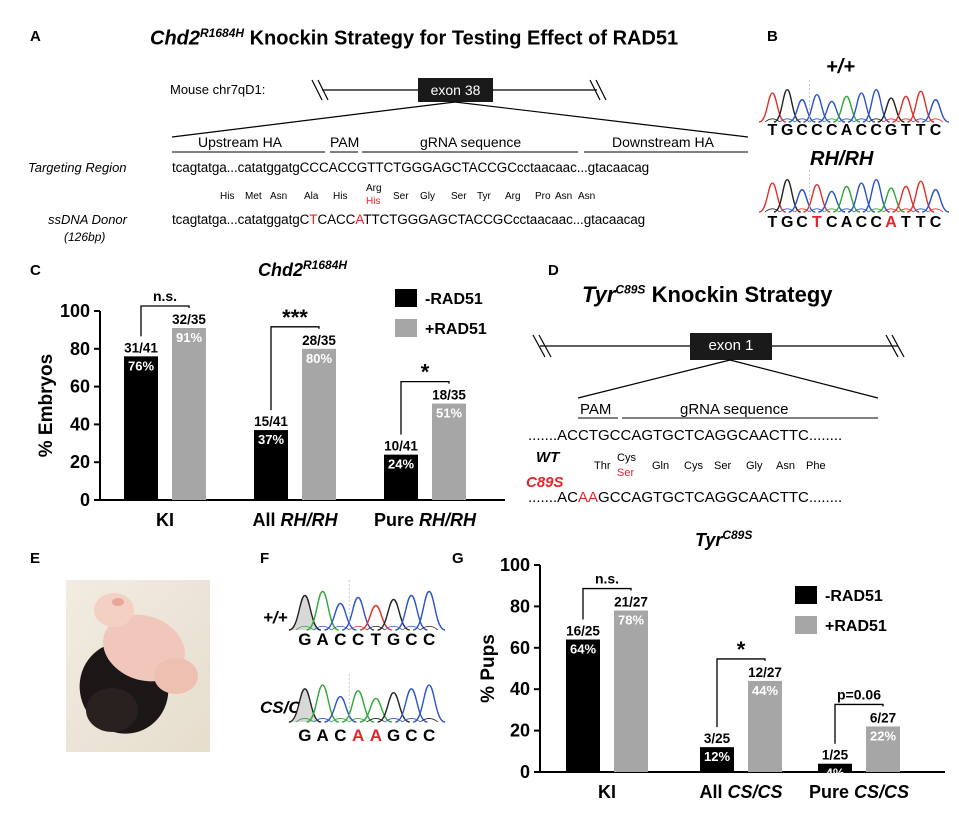  Describe the element at coordinates (564, 196) in the screenshot. I see `aa-label-a: Asn` at that location.